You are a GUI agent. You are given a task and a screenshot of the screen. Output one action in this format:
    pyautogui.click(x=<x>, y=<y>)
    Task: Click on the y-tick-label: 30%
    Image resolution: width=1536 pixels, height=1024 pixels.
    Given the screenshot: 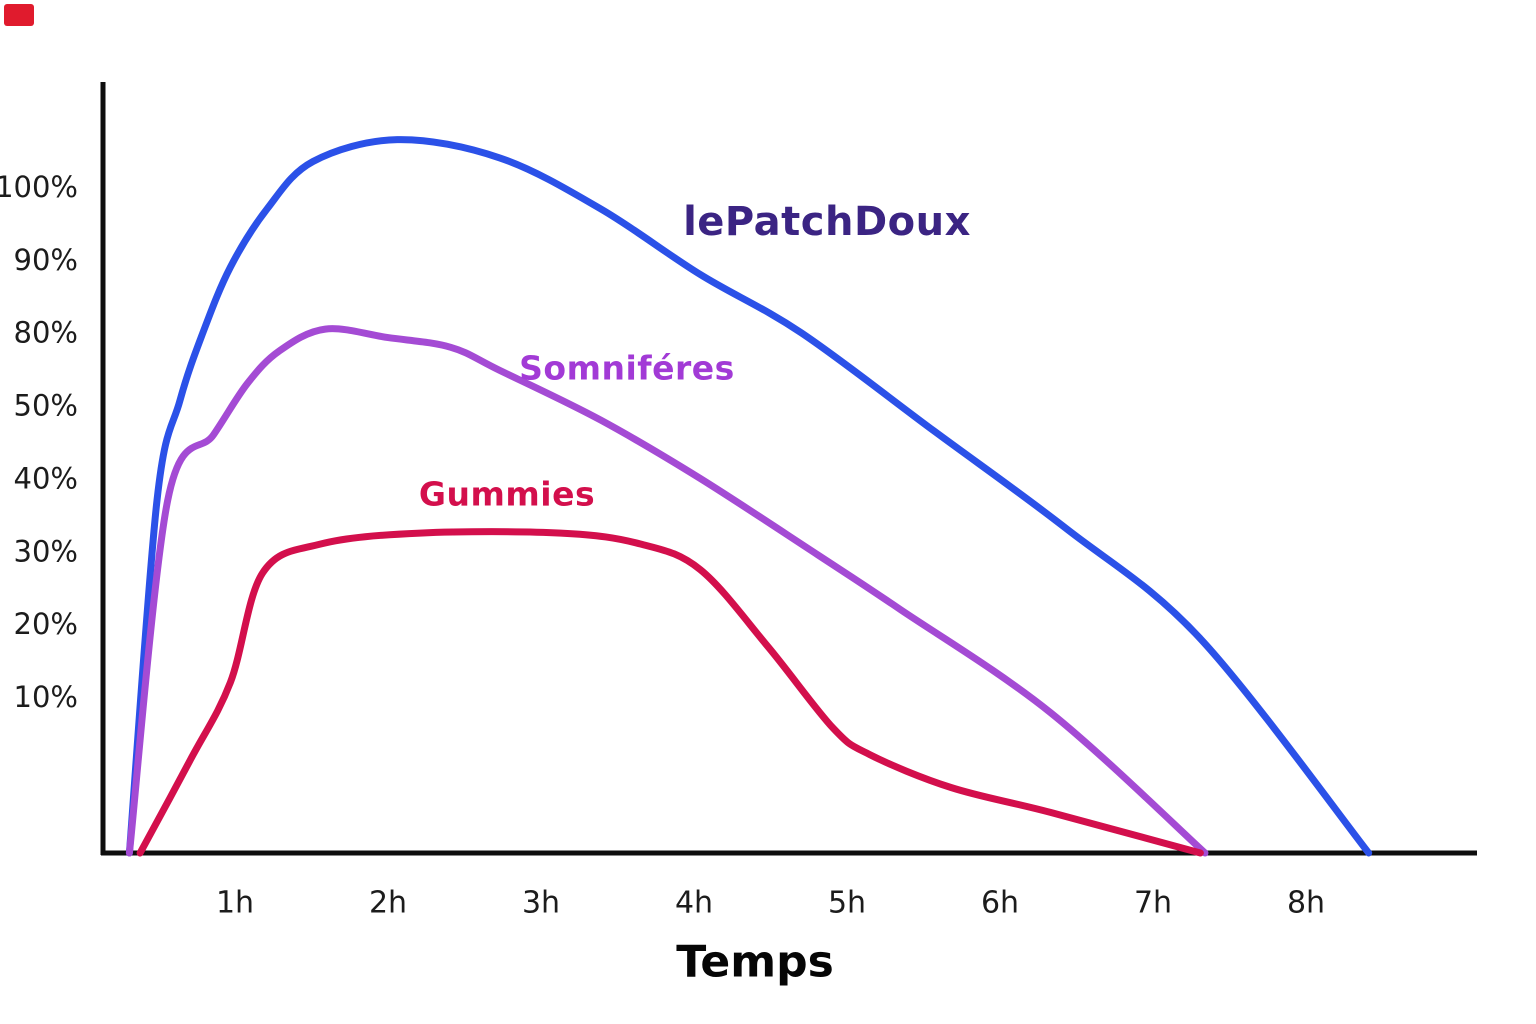 What is the action you would take?
    pyautogui.click(x=46, y=551)
    